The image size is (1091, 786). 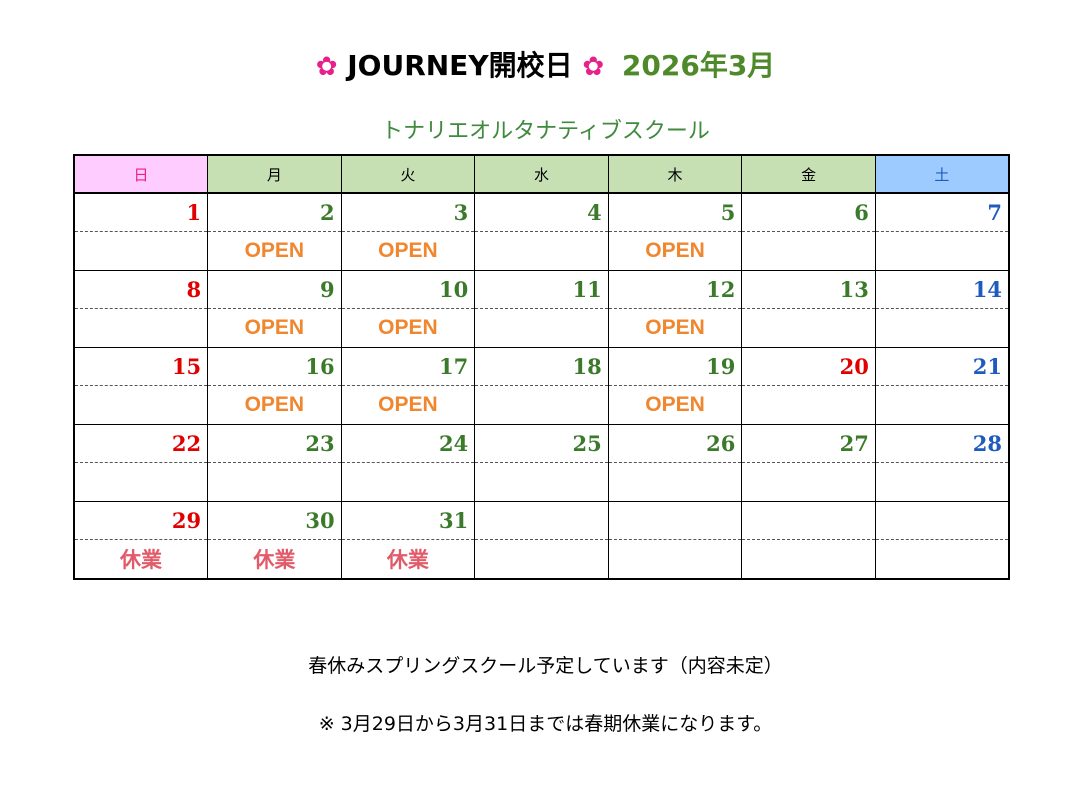 What do you see at coordinates (941, 289) in the screenshot?
I see `day-number: 14` at bounding box center [941, 289].